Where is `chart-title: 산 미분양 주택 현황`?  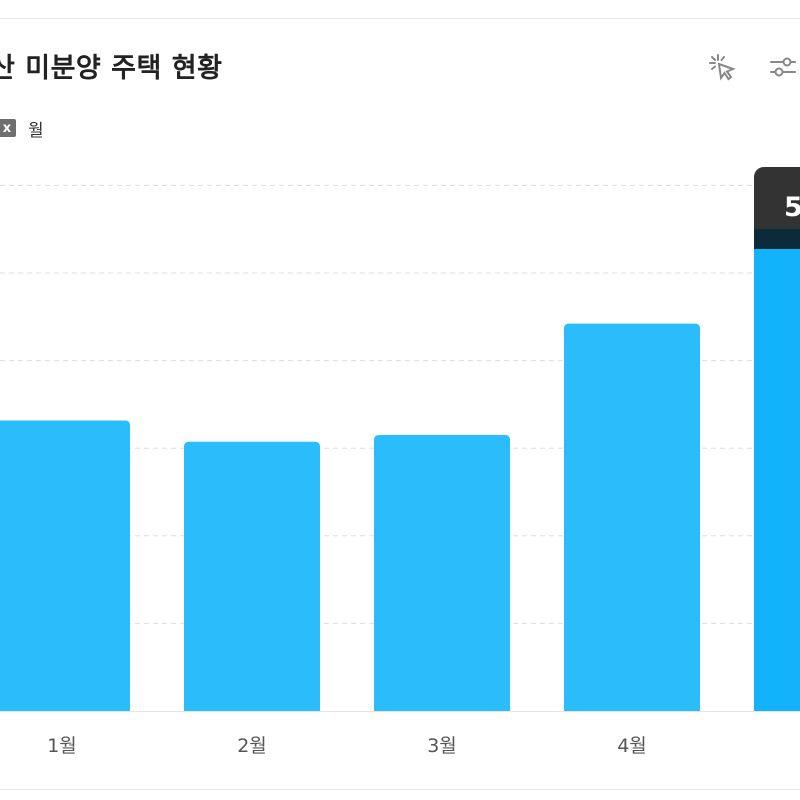
chart-title: 산 미분양 주택 현황 is located at coordinates (111, 68).